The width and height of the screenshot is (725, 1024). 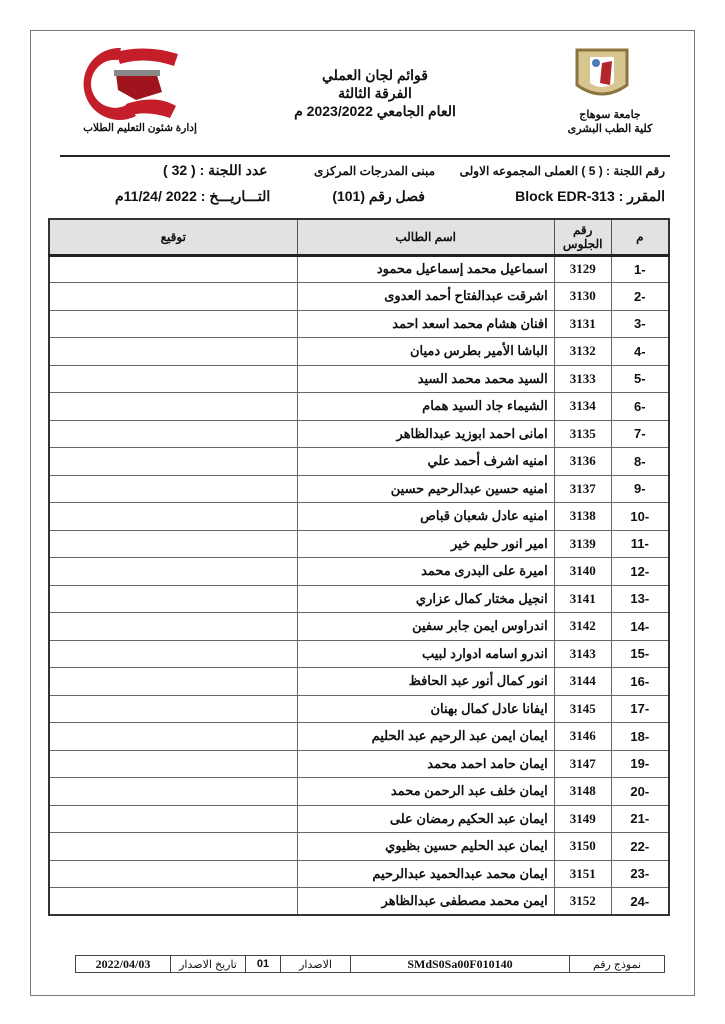 What do you see at coordinates (425, 378) in the screenshot?
I see `student-name: السيد محمد محمد السيد` at bounding box center [425, 378].